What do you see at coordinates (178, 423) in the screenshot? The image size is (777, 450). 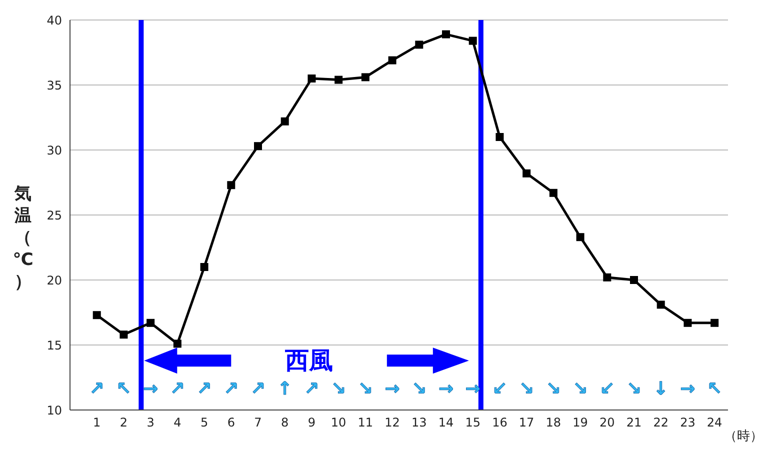 I see `x-tick-label: 4` at bounding box center [178, 423].